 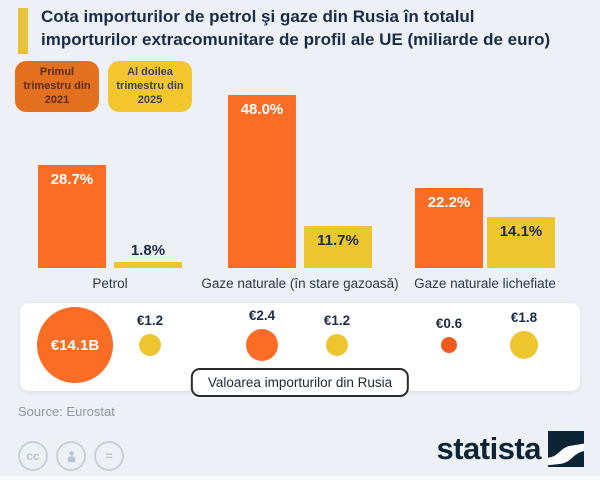 What do you see at coordinates (300, 283) in the screenshot?
I see `category-label-1: Gaze naturale (în stare gazoasă)` at bounding box center [300, 283].